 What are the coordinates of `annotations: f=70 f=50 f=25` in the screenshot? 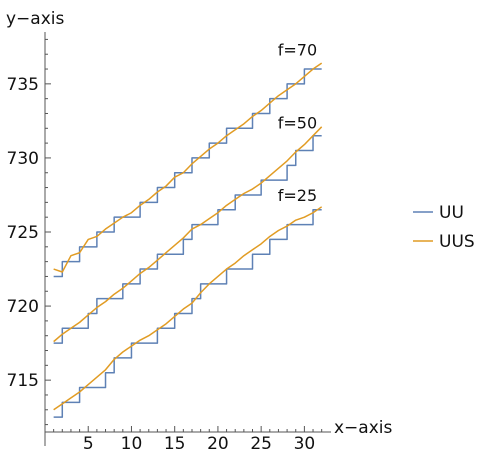 It's located at (297, 123).